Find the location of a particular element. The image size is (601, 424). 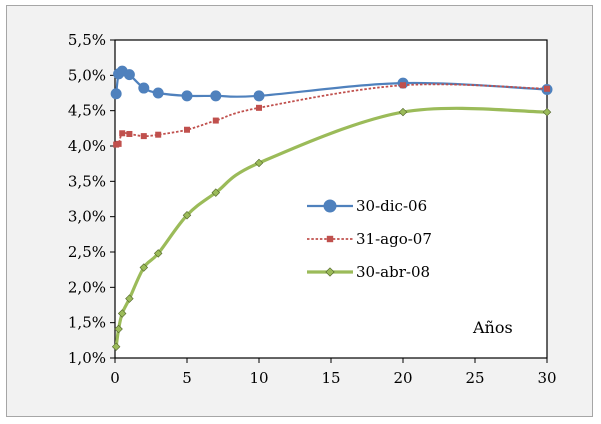

x-tick-label: 5 is located at coordinates (187, 378).